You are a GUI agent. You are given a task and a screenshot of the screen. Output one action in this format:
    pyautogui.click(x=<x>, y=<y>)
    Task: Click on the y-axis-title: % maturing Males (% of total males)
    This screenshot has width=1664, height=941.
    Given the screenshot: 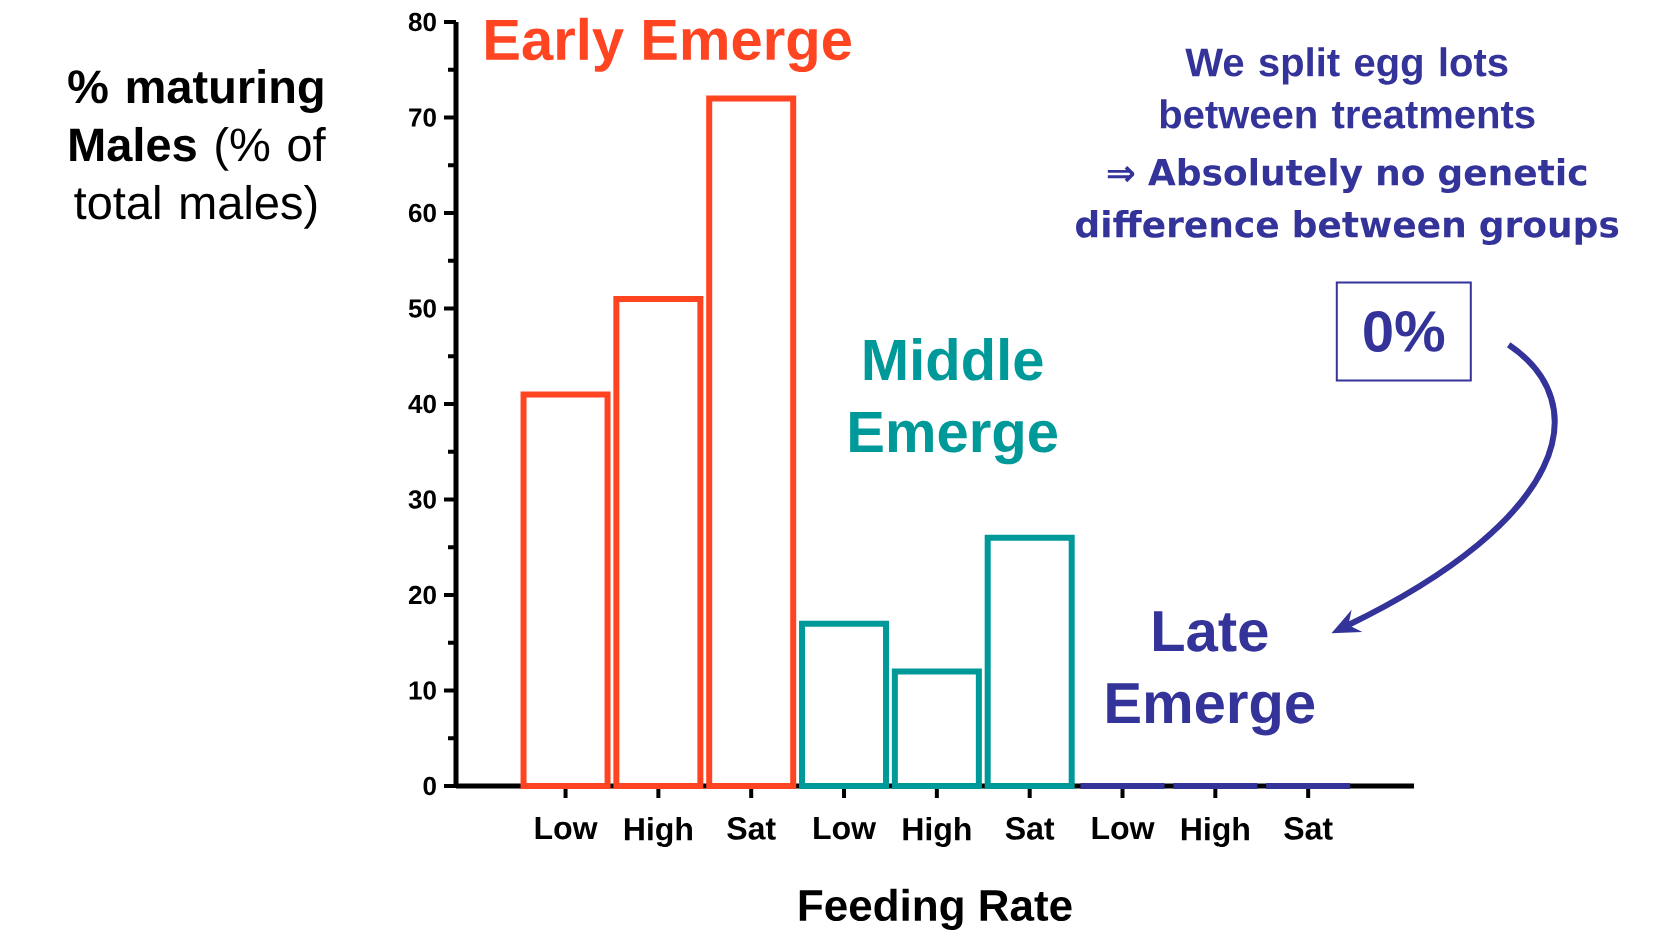 What is the action you would take?
    pyautogui.click(x=197, y=148)
    